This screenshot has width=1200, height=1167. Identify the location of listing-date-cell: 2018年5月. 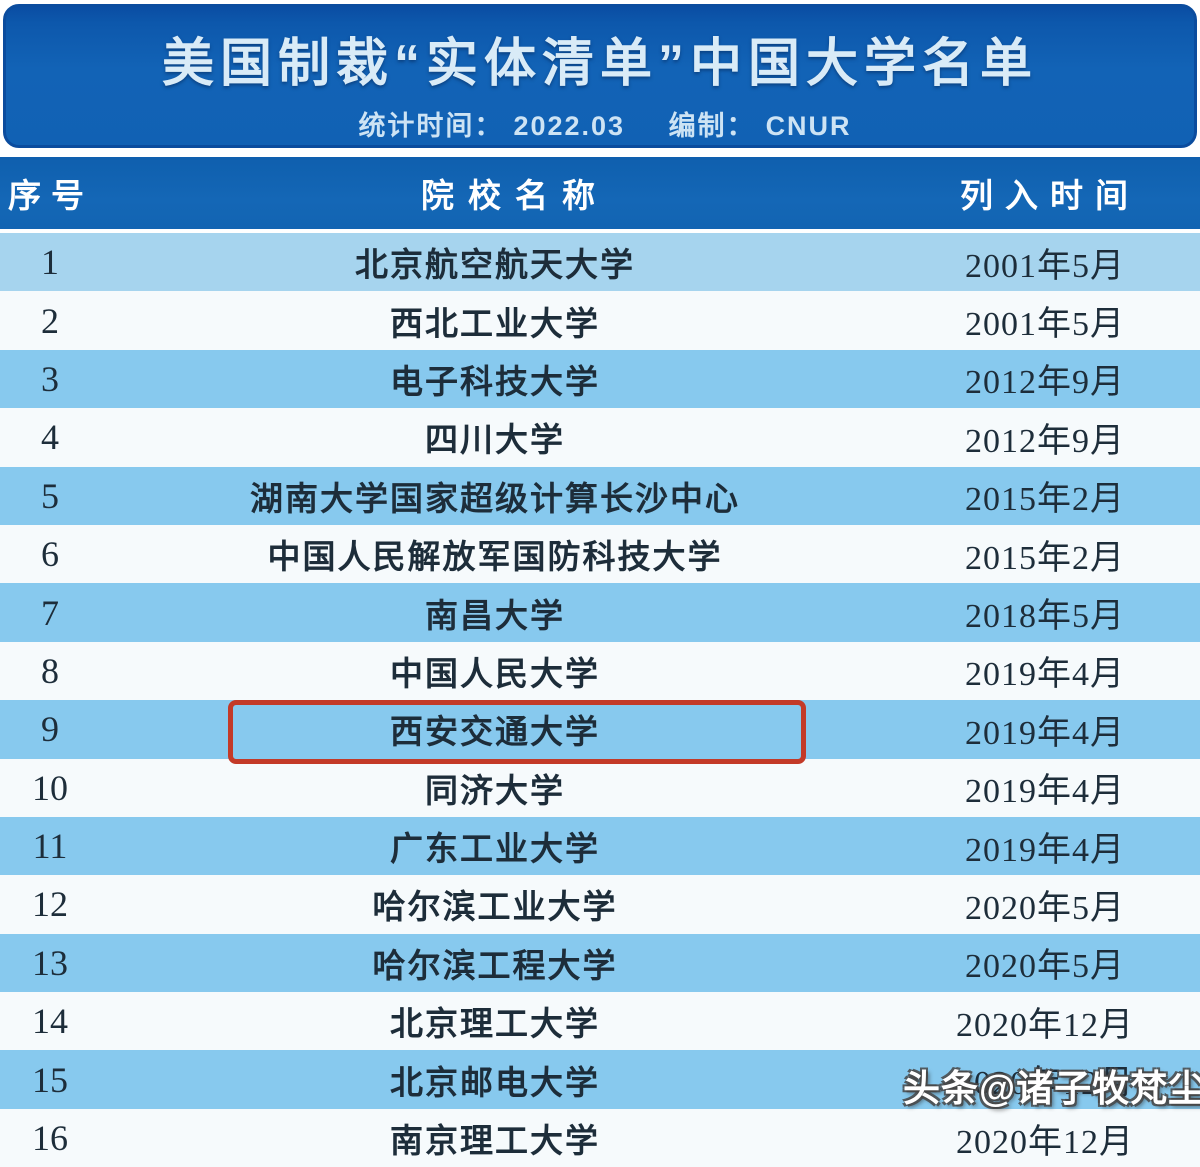
(1045, 617).